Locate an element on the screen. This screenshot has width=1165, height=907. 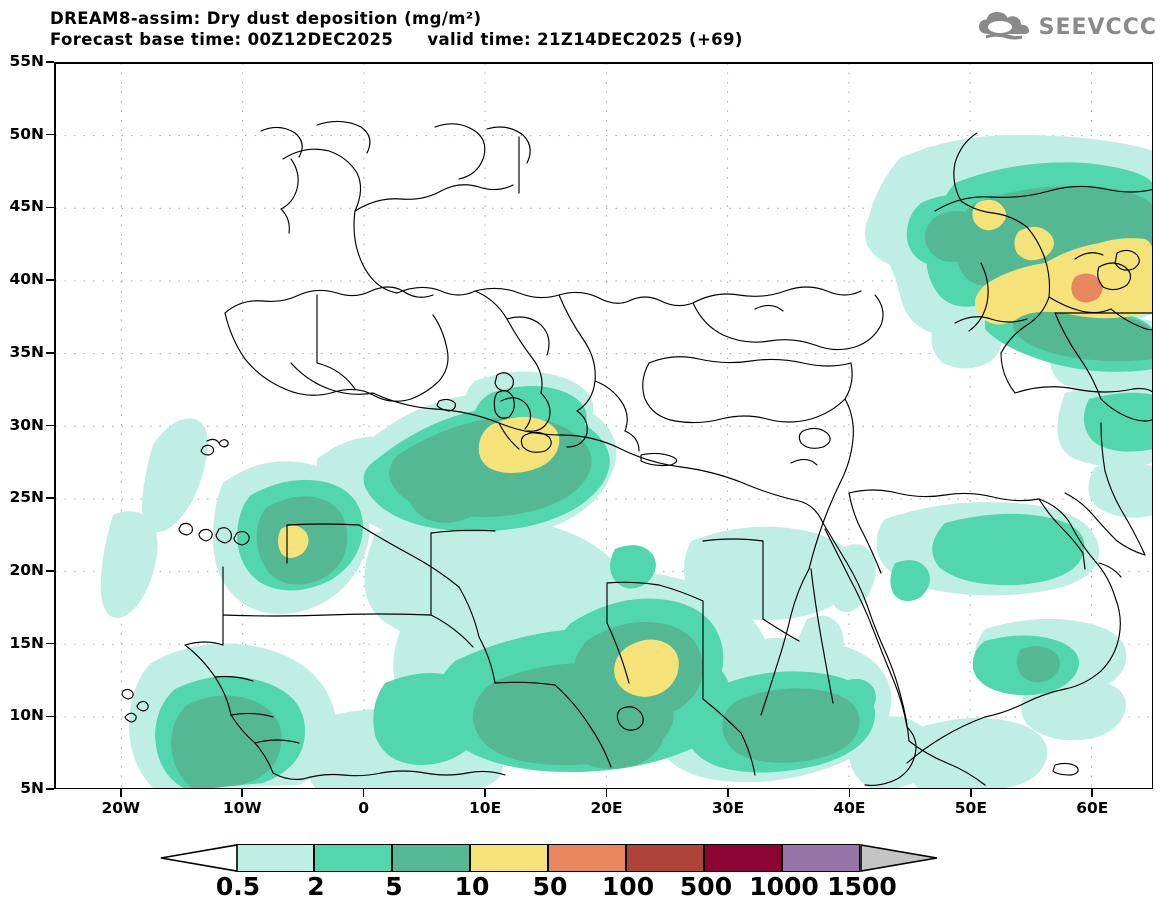
longitude-tick-label: 0 is located at coordinates (364, 808).